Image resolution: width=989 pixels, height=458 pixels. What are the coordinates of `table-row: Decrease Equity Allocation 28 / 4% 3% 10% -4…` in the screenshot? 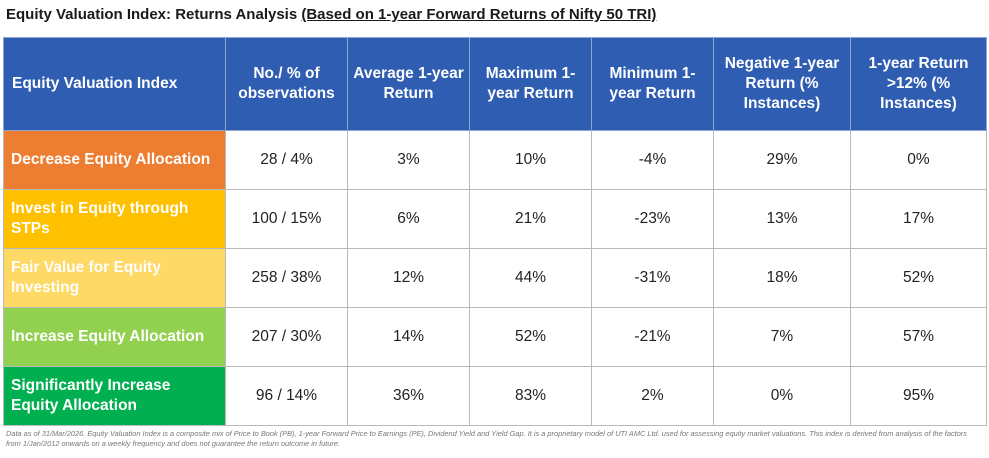 It's located at (495, 160).